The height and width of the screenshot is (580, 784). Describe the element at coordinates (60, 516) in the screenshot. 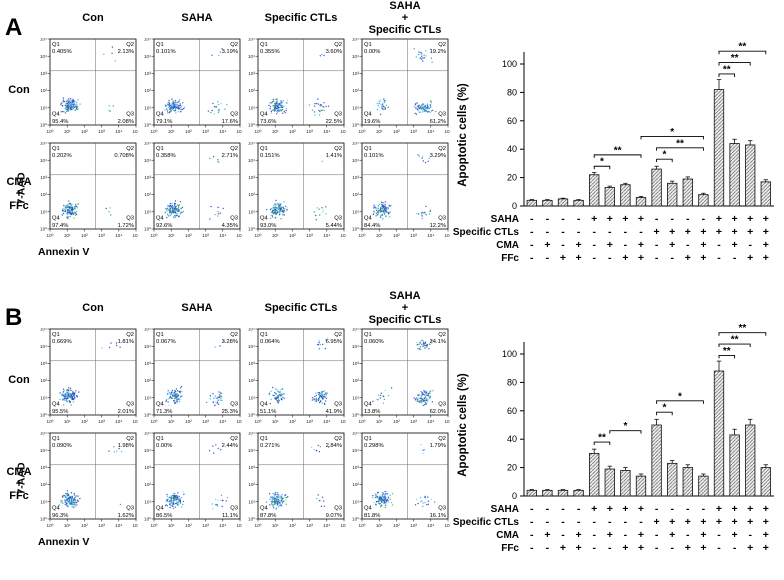

I see `q4-value: 96.3%` at that location.